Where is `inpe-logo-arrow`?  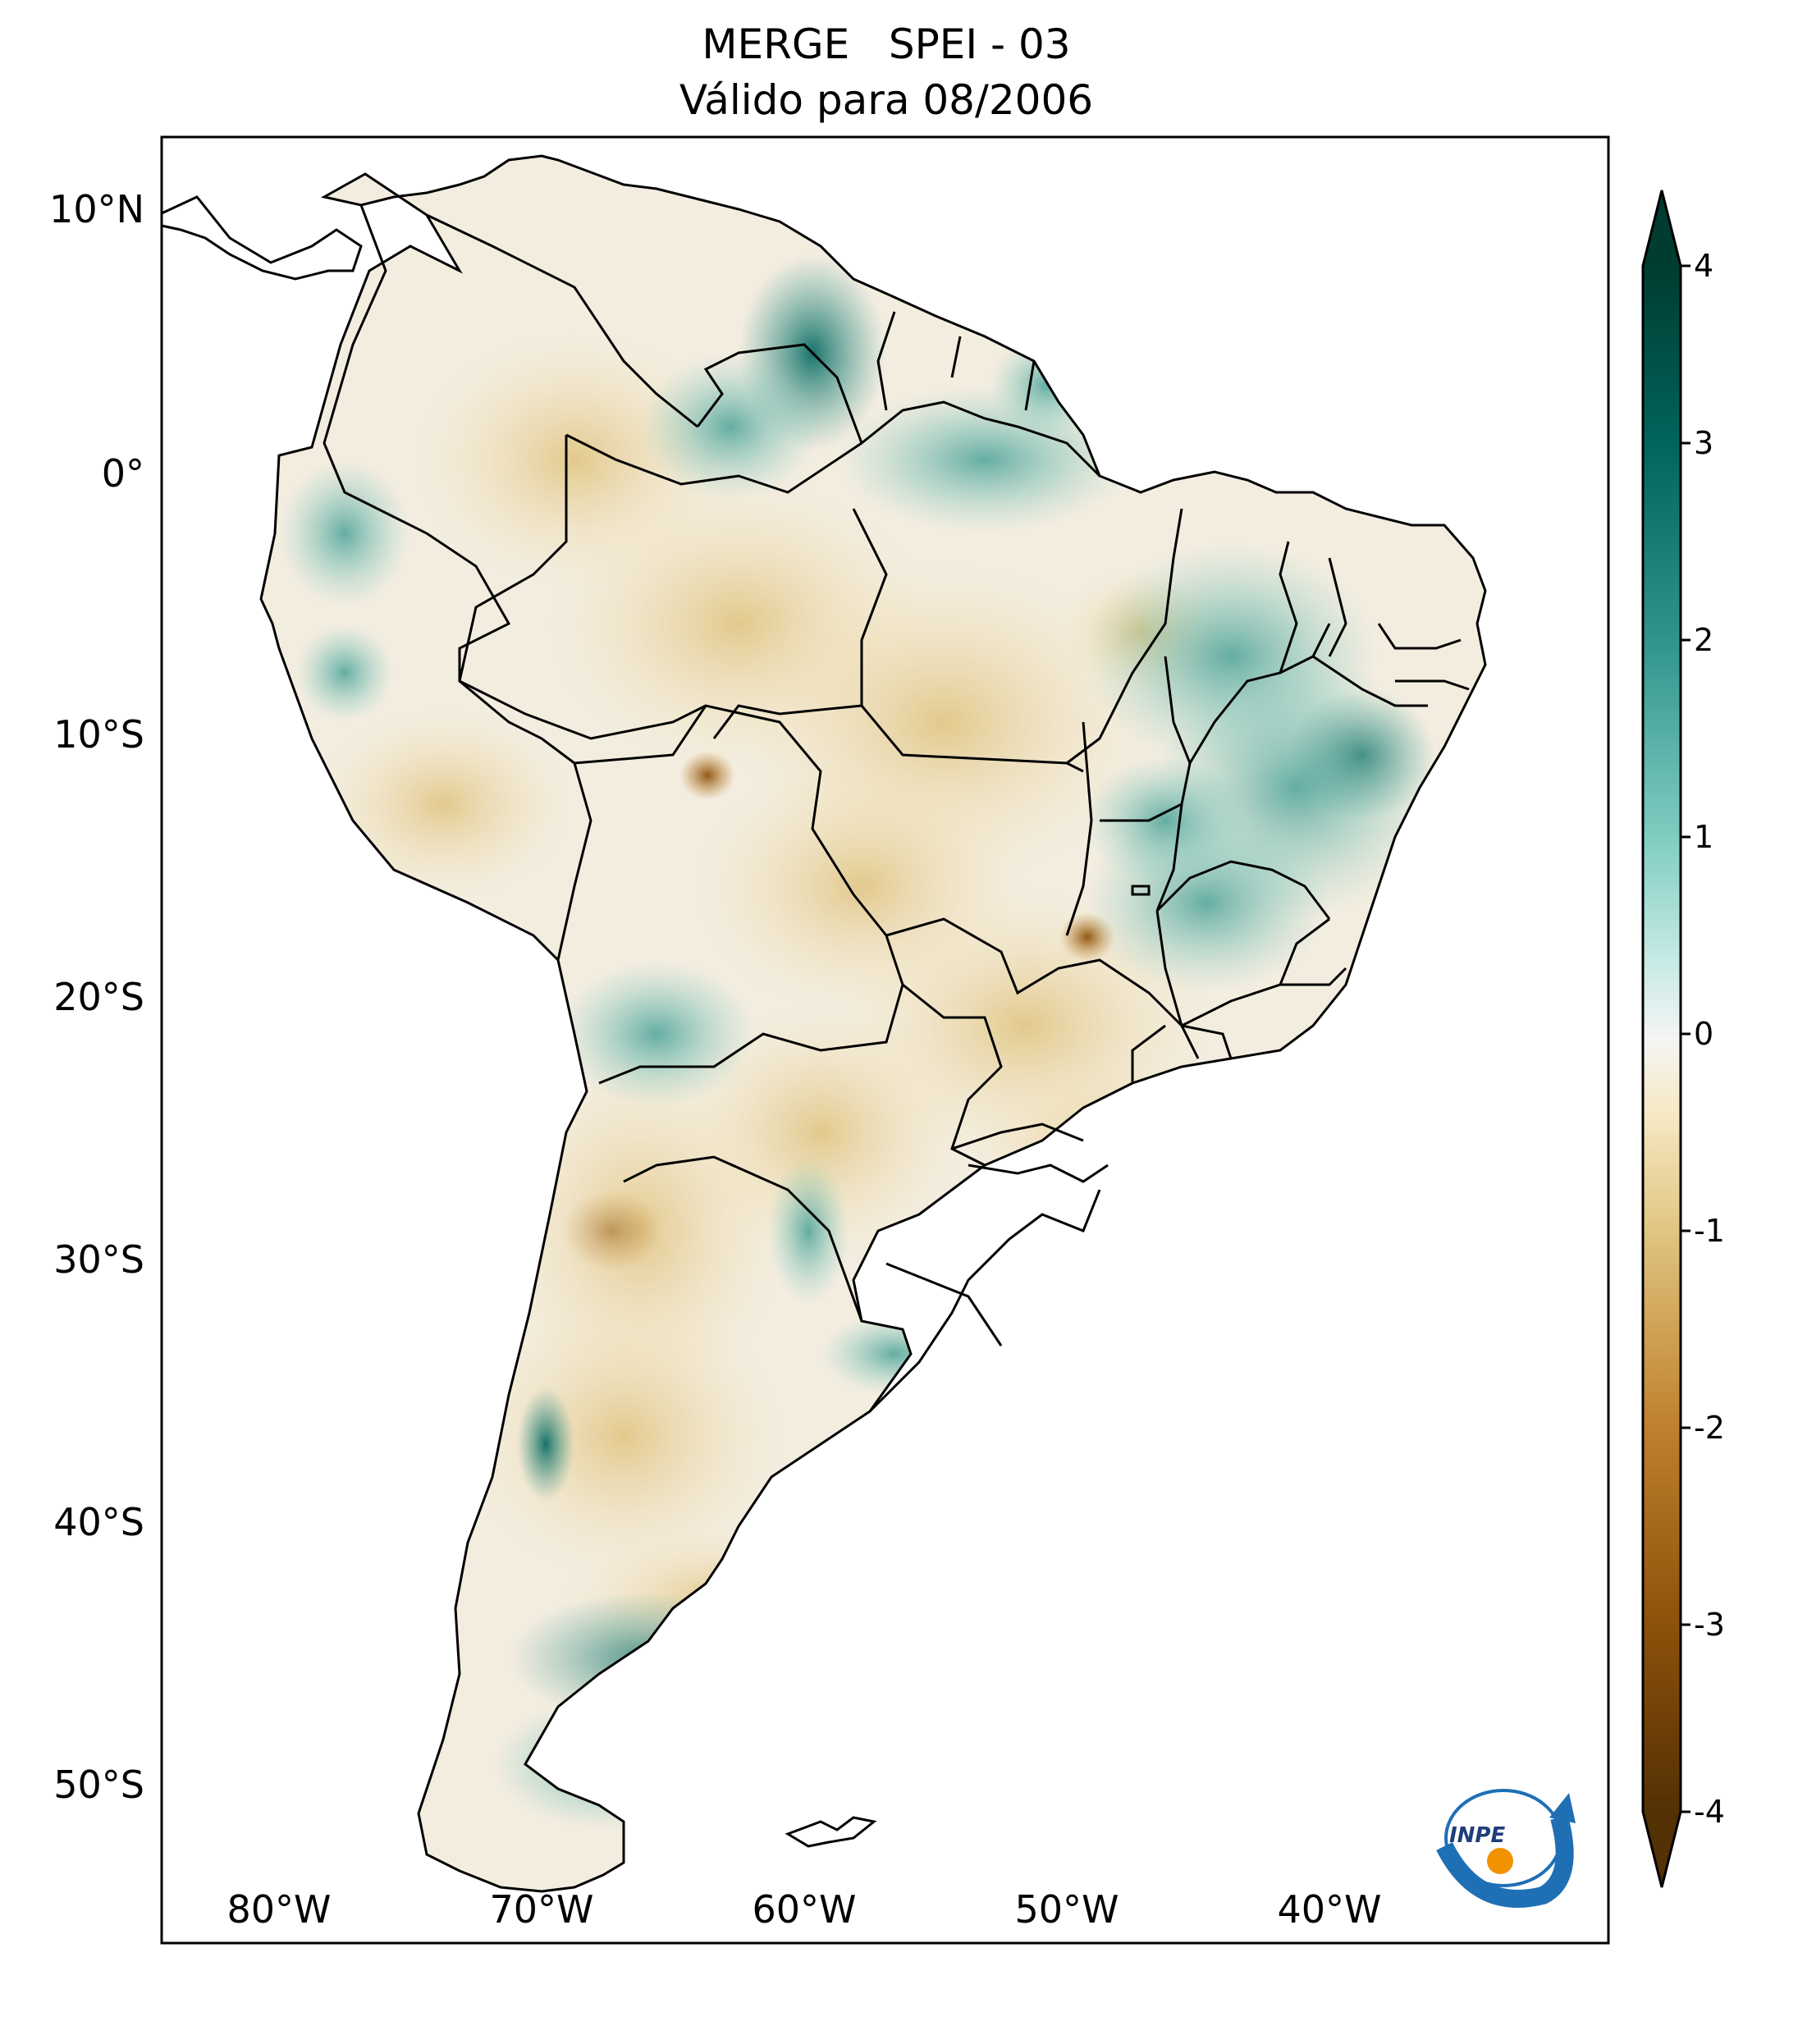
inpe-logo-arrow is located at coordinates (1562, 1808).